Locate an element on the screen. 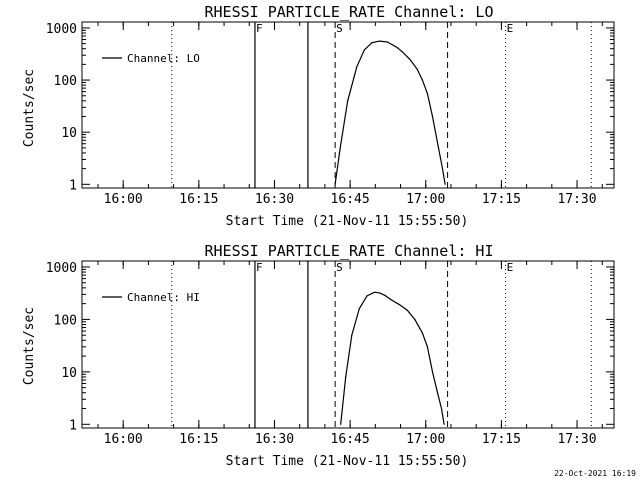 Image resolution: width=640 pixels, height=480 pixels. x-axis-label-lo: Start Time (21-Nov-11 15:55:50) is located at coordinates (347, 221).